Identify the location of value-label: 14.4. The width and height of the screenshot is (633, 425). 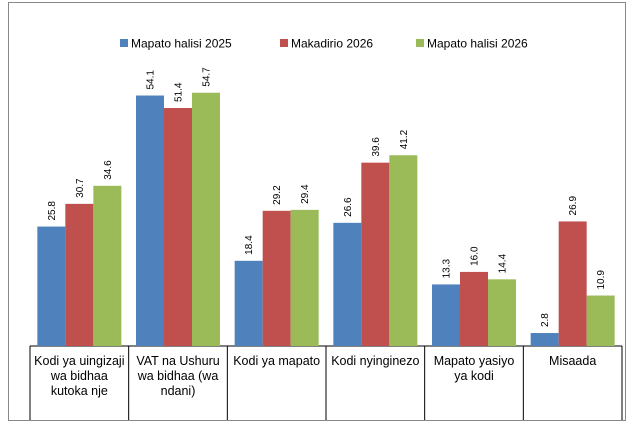
(503, 263).